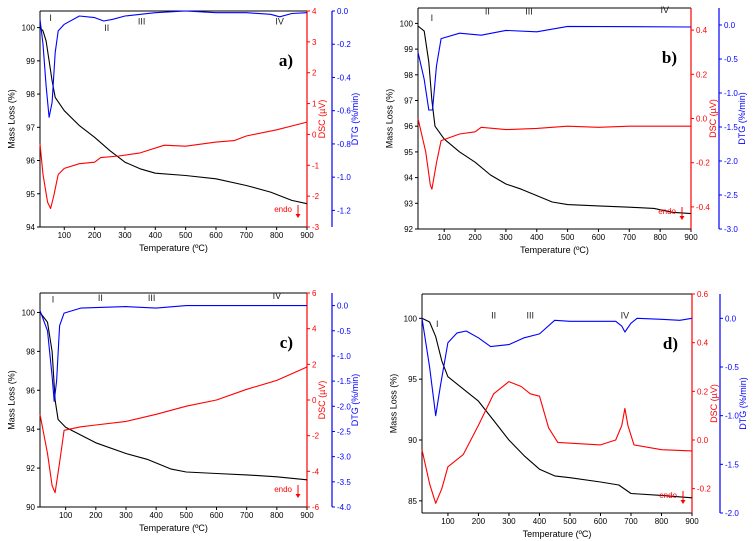 This screenshot has width=756, height=541. I want to click on mass-tick-label: 90, so click(30, 507).